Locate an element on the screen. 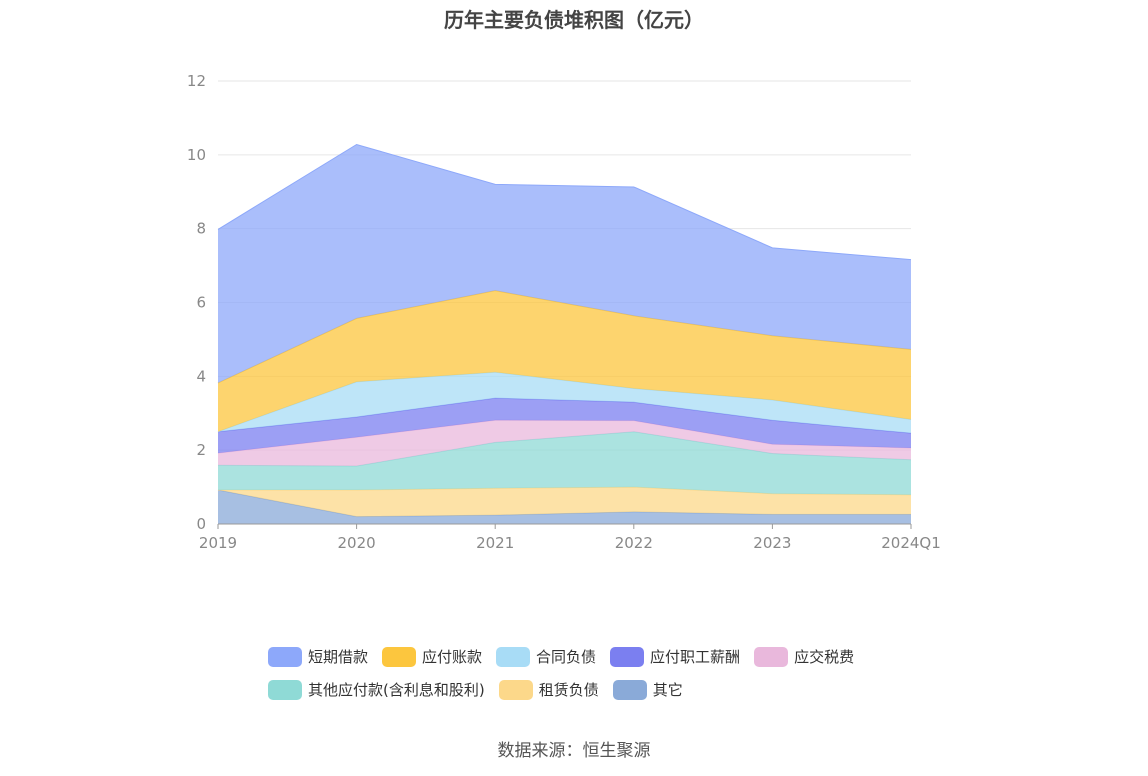 Image resolution: width=1148 pixels, height=776 pixels. y-tick-label: 6 is located at coordinates (201, 303).